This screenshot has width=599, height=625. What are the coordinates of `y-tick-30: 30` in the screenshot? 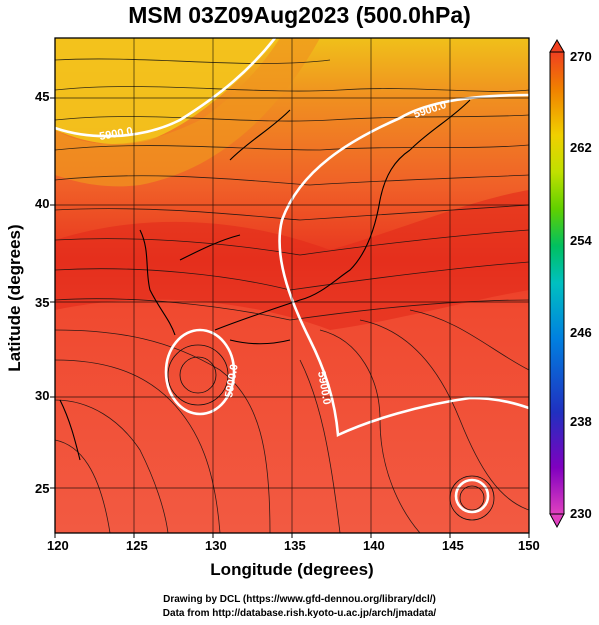 It's located at (42, 395).